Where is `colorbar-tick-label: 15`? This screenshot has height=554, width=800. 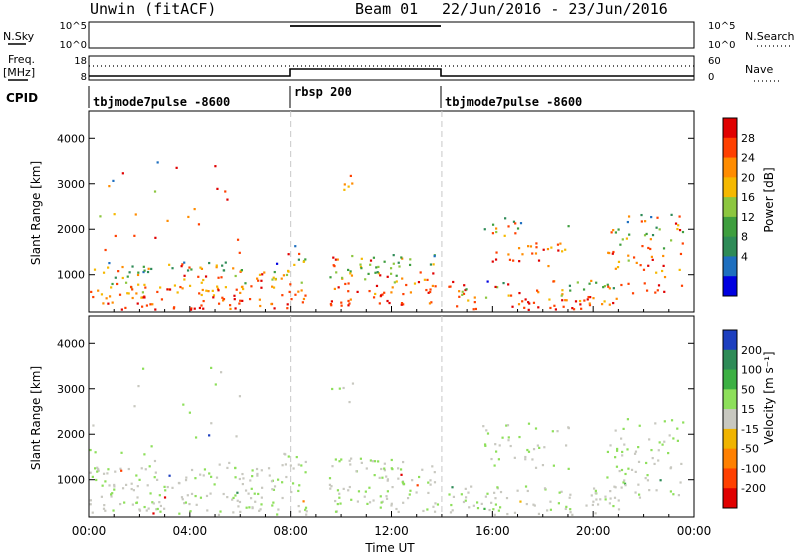
colorbar-tick-label: 15 is located at coordinates (748, 409).